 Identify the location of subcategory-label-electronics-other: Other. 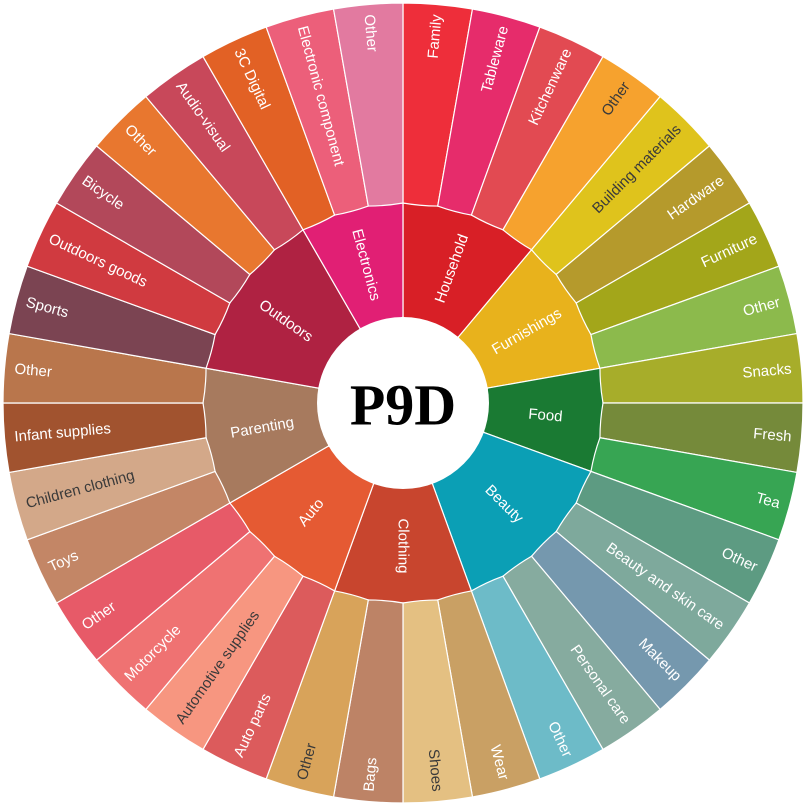
(371, 33).